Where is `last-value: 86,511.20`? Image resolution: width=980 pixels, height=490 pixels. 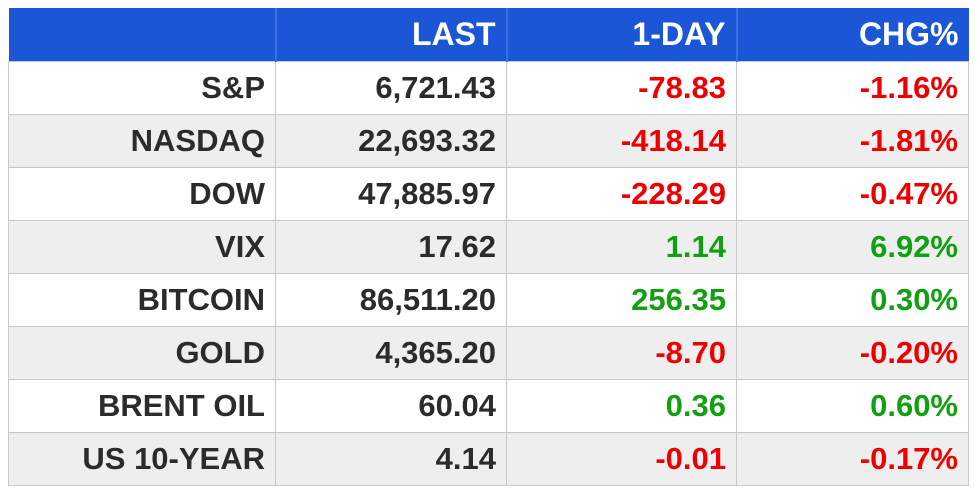 last-value: 86,511.20 is located at coordinates (391, 299).